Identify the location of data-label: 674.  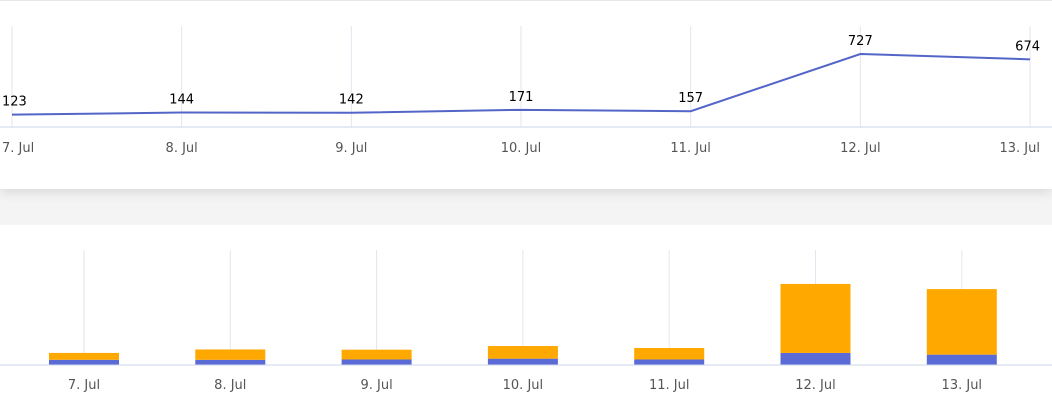
(1027, 46).